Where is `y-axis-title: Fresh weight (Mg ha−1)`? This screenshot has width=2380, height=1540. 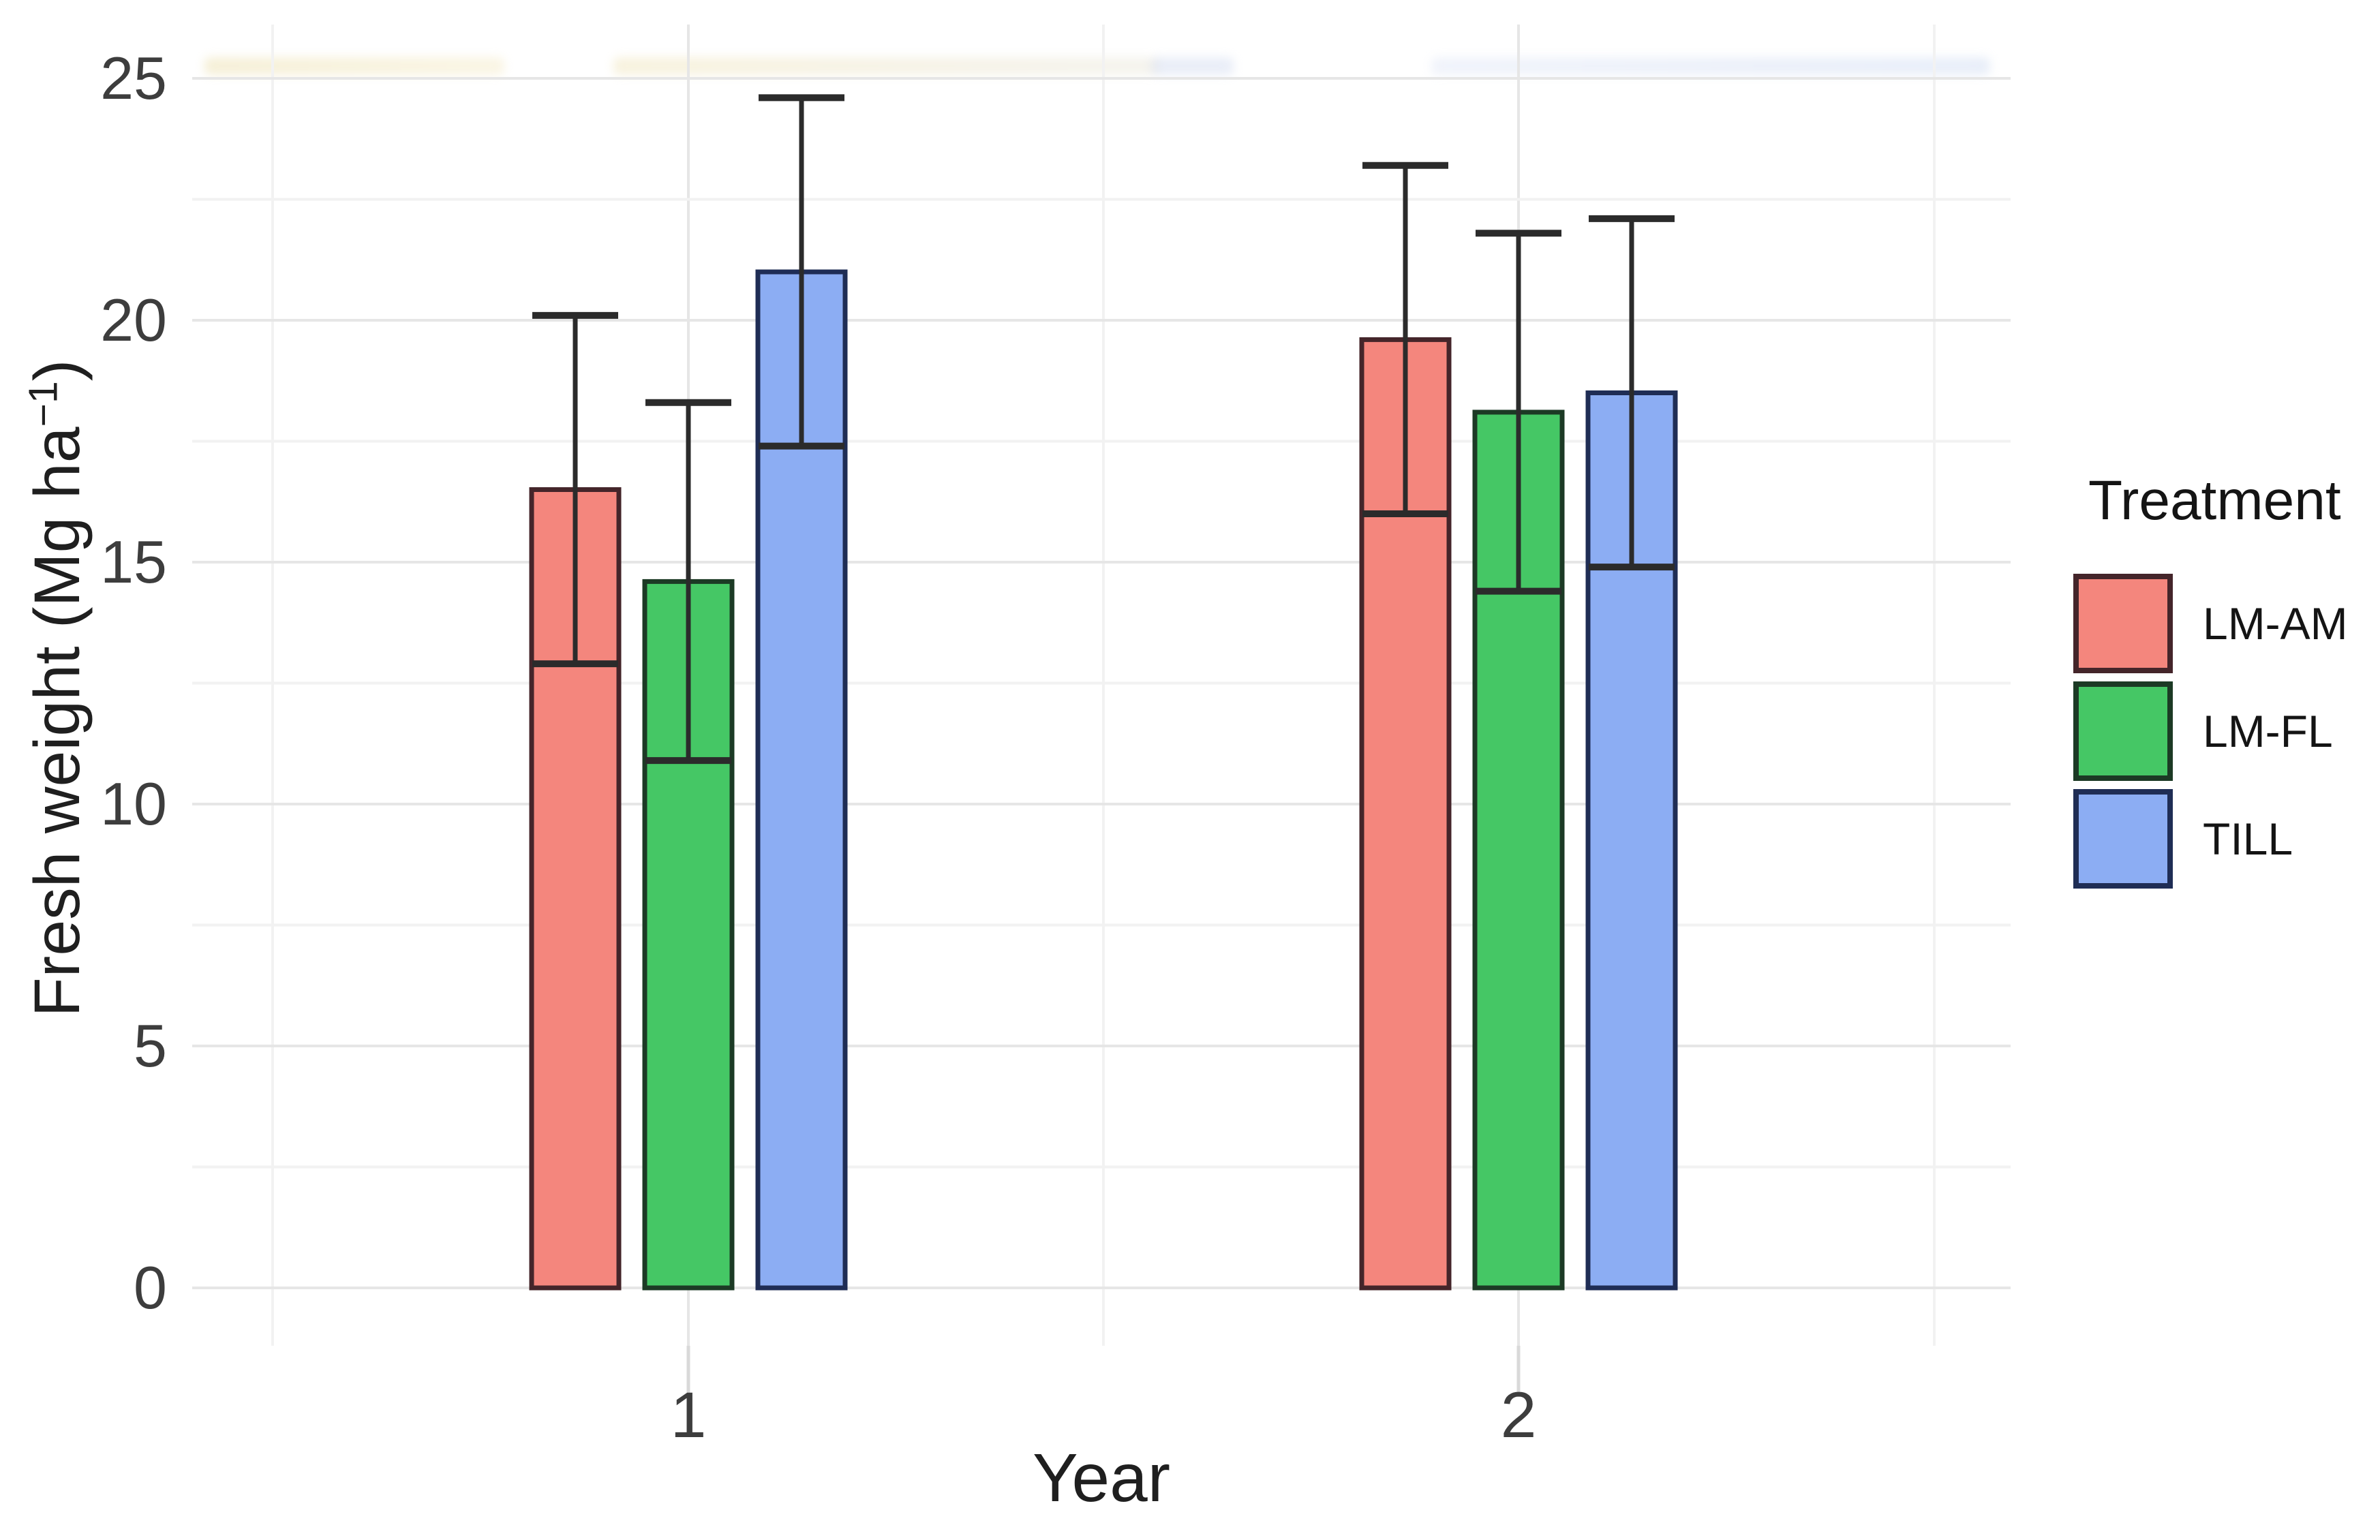 y-axis-title: Fresh weight (Mg ha−1) is located at coordinates (57, 688).